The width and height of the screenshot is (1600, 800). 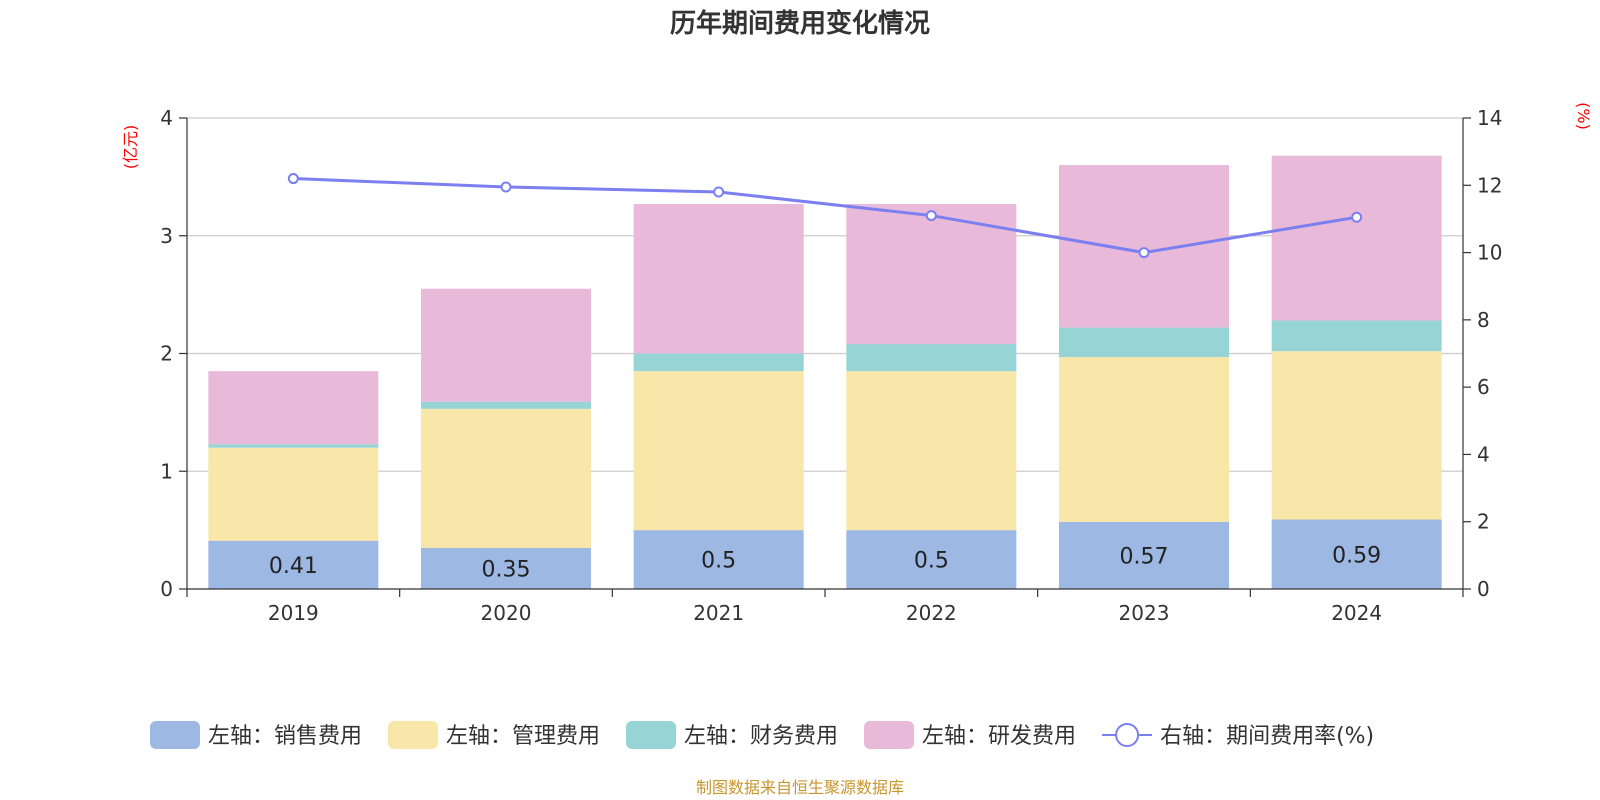 What do you see at coordinates (1483, 522) in the screenshot?
I see `right-tick-label: 2` at bounding box center [1483, 522].